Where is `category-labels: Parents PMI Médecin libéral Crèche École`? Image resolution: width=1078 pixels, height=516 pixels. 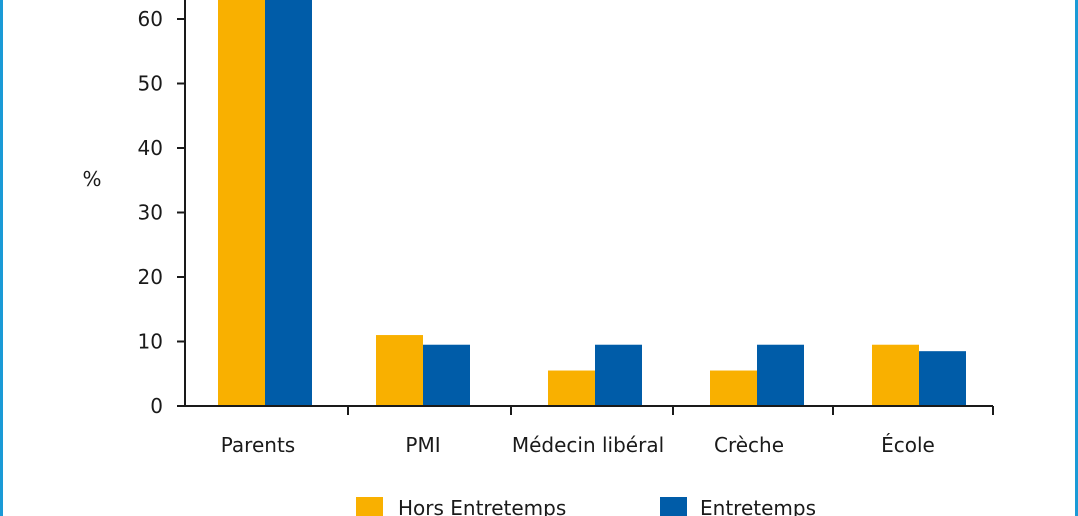
category-labels: Parents PMI Médecin libéral Crèche École is located at coordinates (578, 445).